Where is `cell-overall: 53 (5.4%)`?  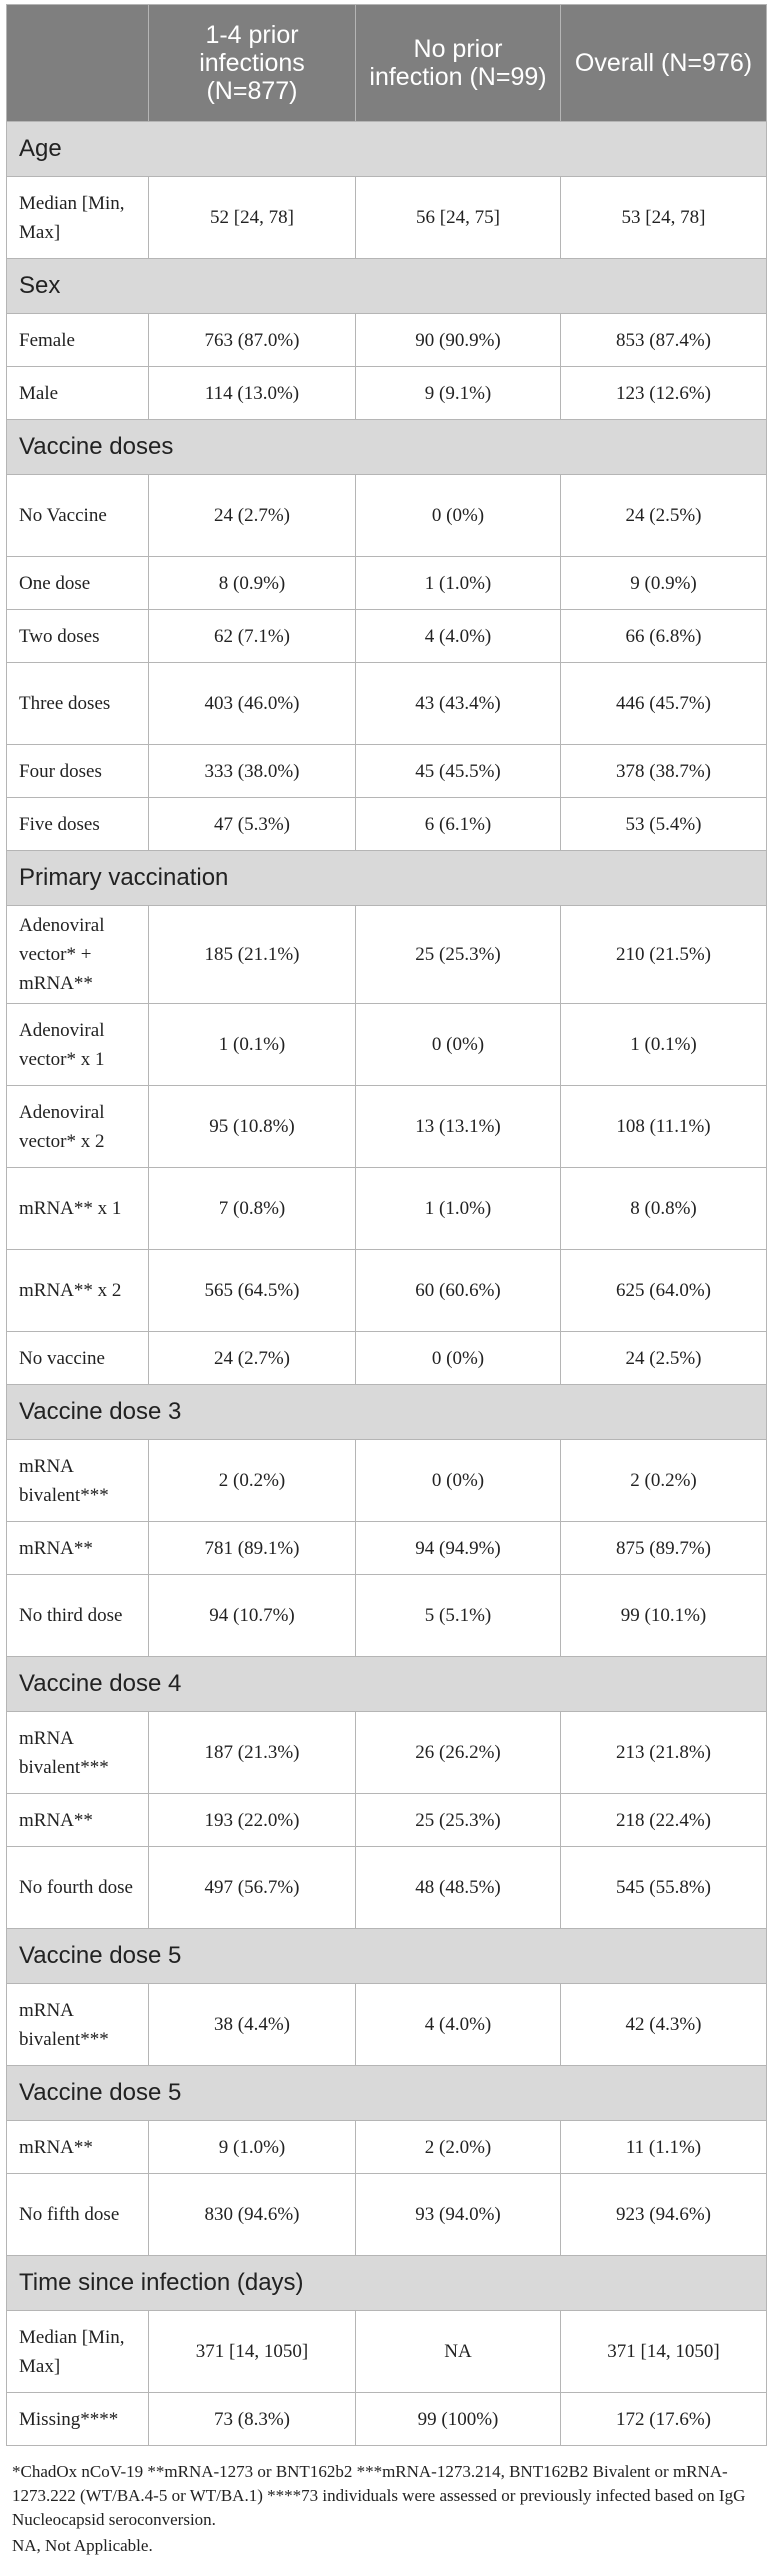
cell-overall: 53 (5.4%) is located at coordinates (663, 824).